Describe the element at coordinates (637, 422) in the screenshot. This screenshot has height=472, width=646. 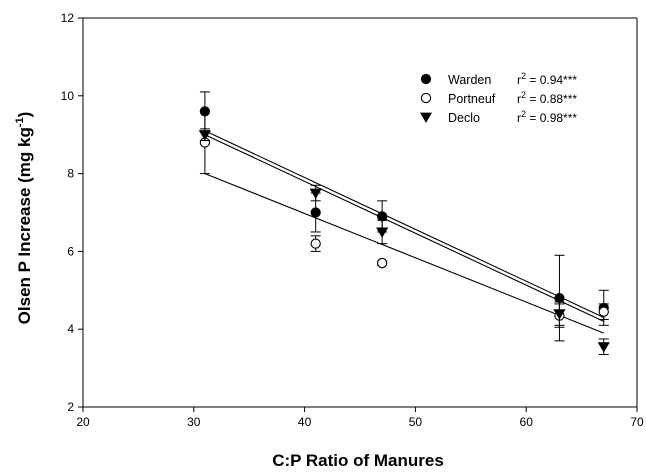
I see `x-tick-label: 70` at that location.